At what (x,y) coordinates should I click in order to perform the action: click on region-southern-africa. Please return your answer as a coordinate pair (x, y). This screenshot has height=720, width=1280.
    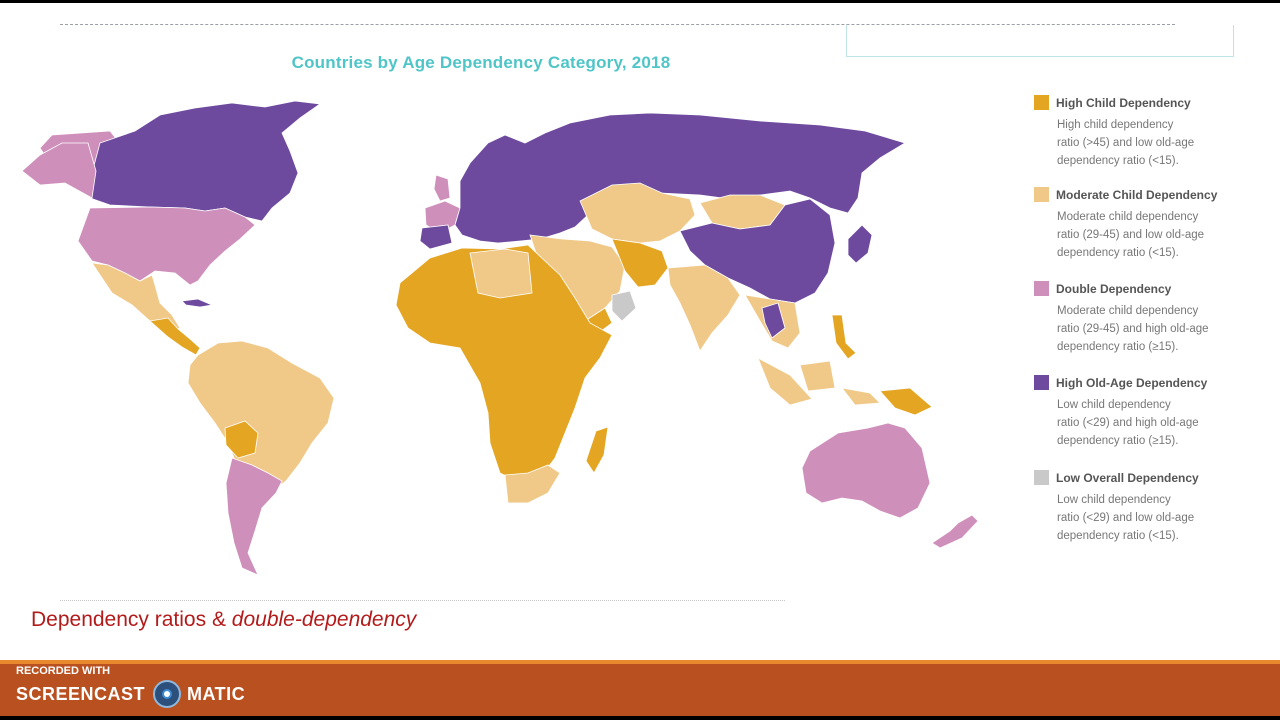
    Looking at the image, I should click on (532, 484).